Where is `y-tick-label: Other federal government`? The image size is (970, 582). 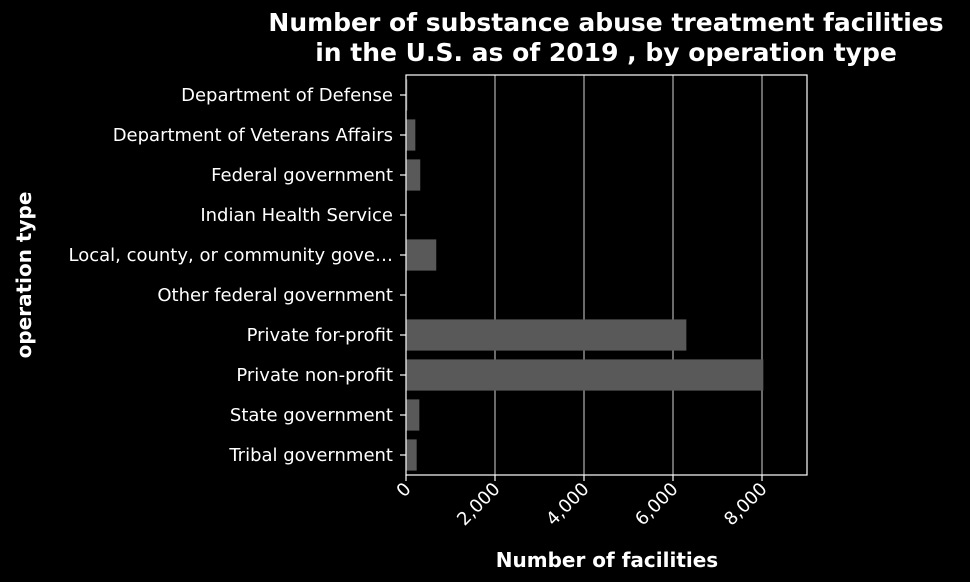
y-tick-label: Other federal government is located at coordinates (275, 295).